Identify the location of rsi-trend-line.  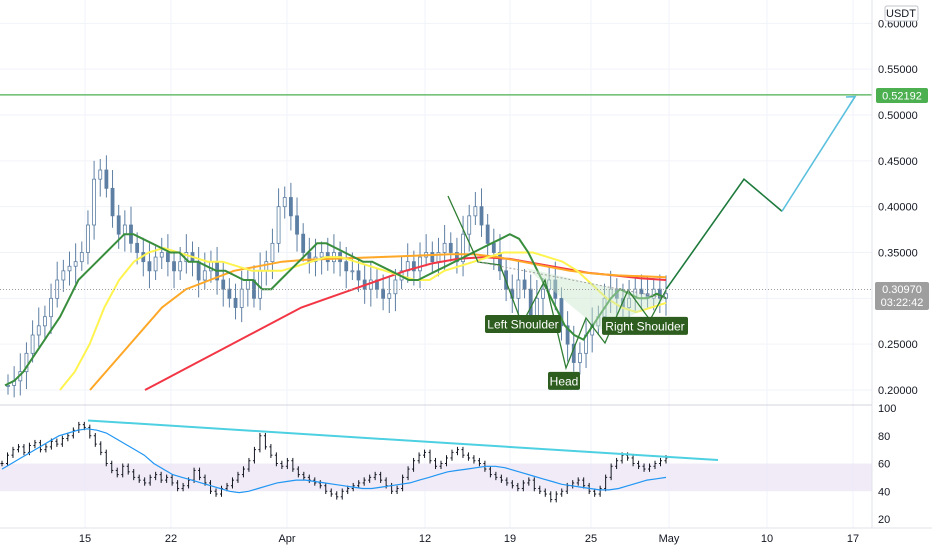
(403, 440).